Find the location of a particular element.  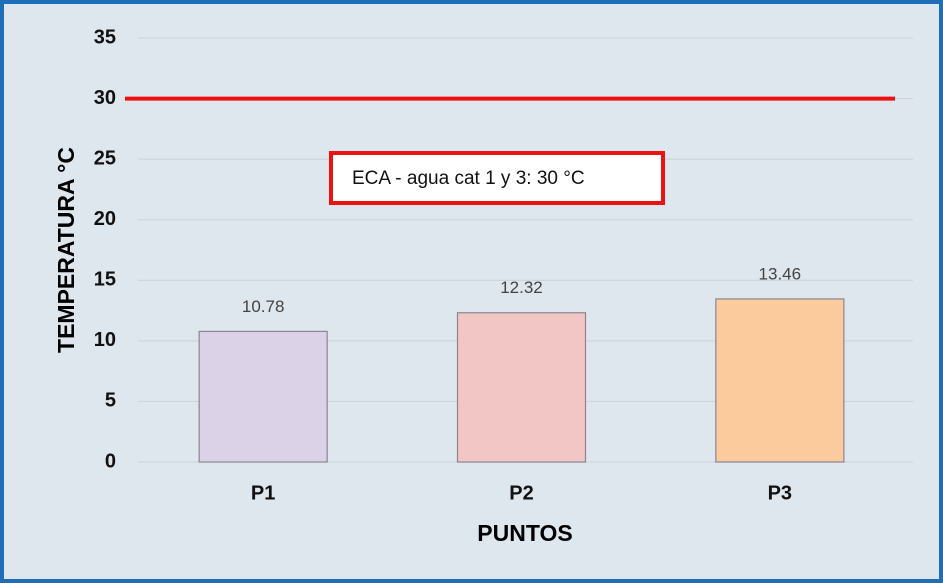

y-tick-label: 0 is located at coordinates (110, 461).